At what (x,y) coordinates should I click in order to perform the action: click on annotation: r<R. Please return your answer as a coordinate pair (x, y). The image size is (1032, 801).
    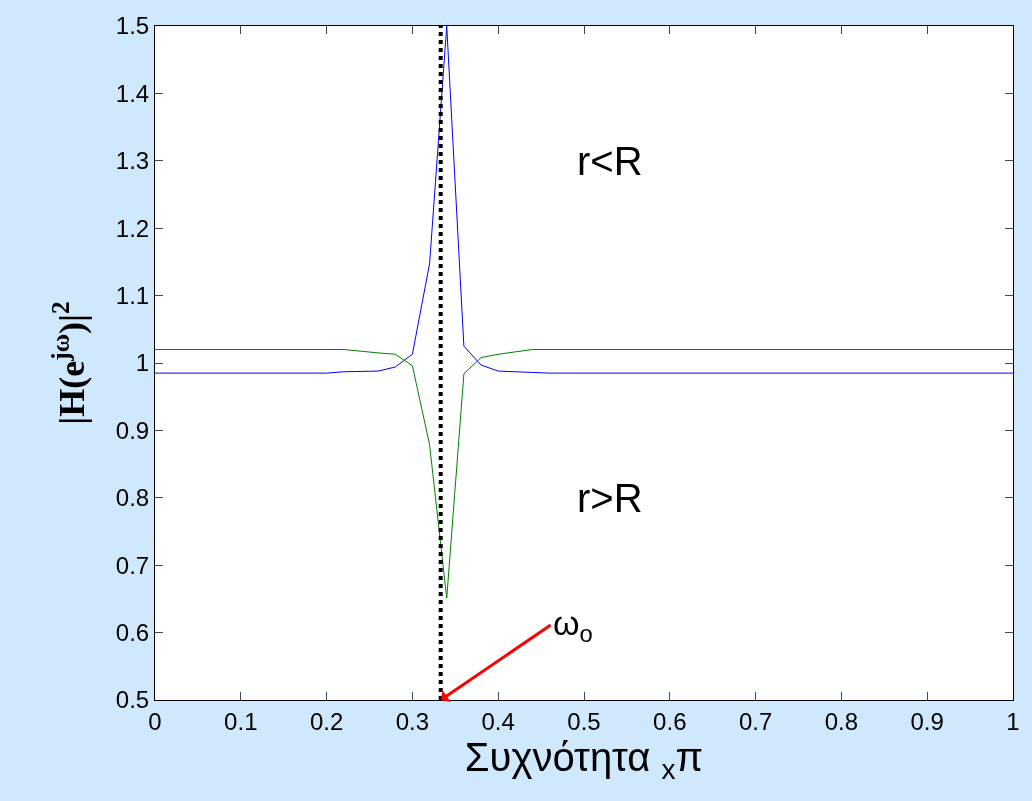
    Looking at the image, I should click on (610, 161).